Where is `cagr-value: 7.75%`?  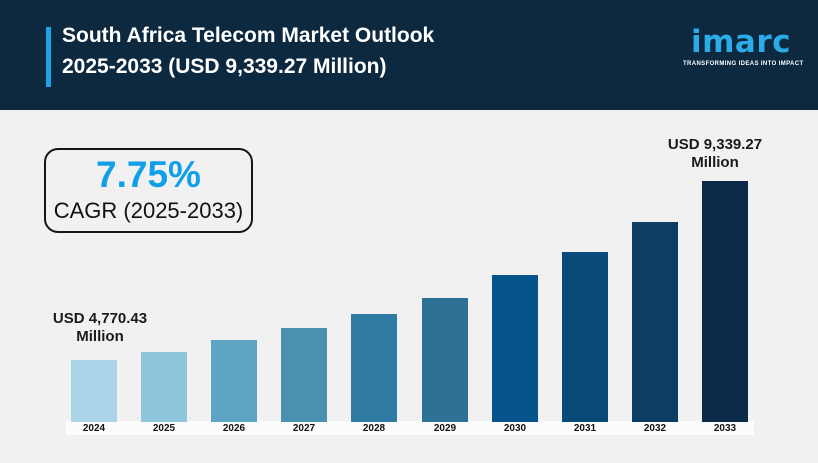 cagr-value: 7.75% is located at coordinates (148, 174).